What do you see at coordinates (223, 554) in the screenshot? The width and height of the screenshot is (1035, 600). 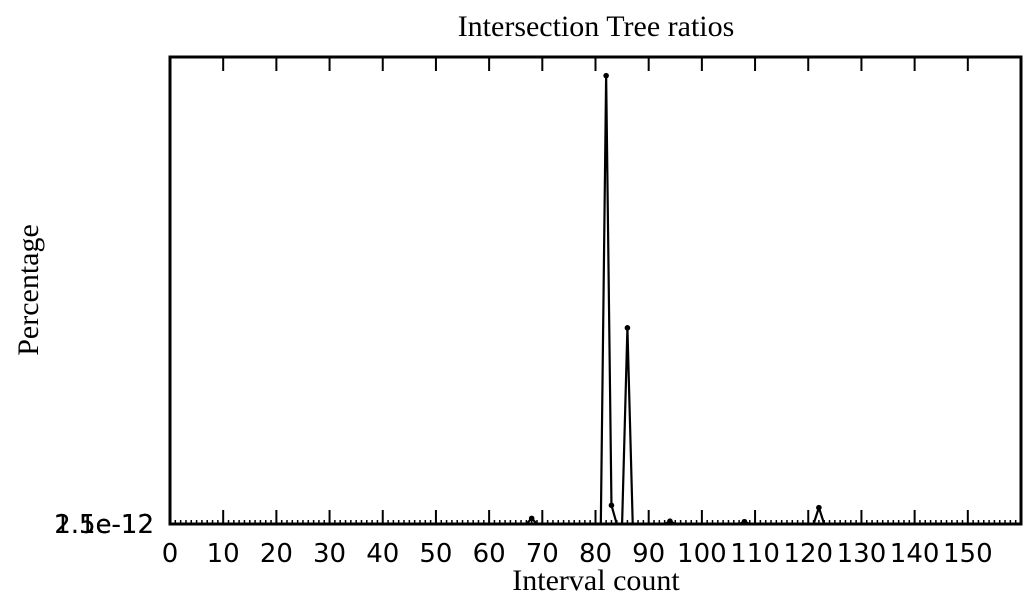 I see `x-tick-label: 10` at bounding box center [223, 554].